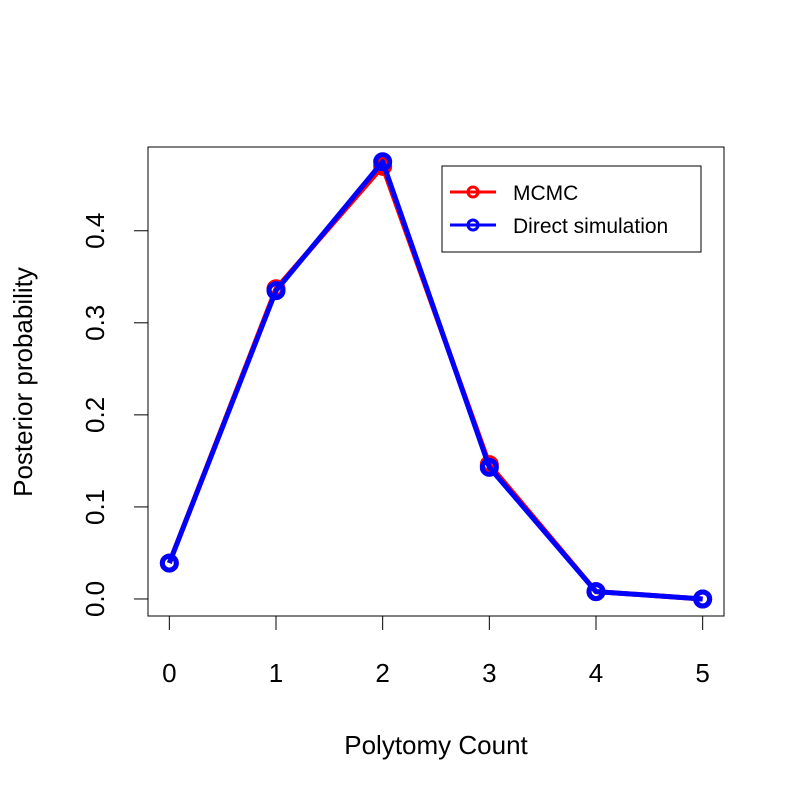 This screenshot has height=805, width=800. I want to click on y-axis: 0.0 0.1 0.2 0.3 0.4, so click(114, 415).